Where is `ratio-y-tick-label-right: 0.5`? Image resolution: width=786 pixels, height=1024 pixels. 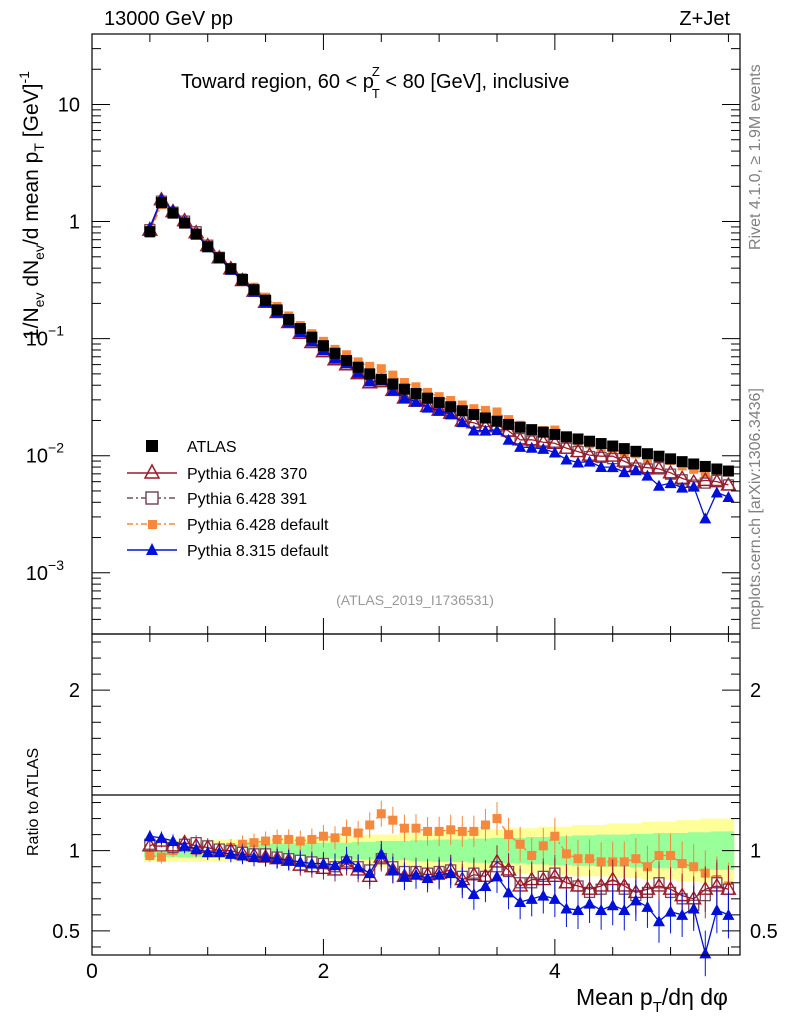 ratio-y-tick-label-right: 0.5 is located at coordinates (764, 932).